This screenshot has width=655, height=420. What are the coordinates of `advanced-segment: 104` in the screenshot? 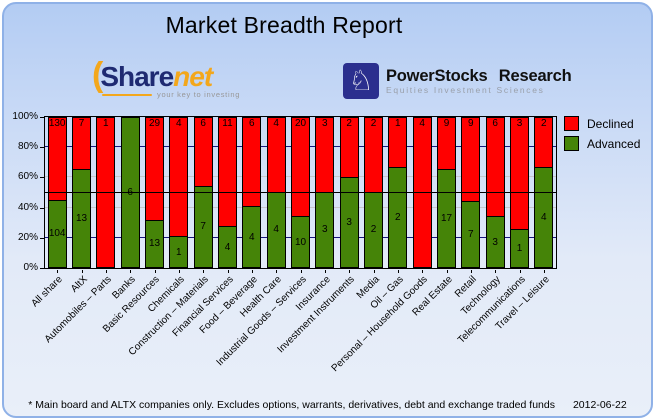 It's located at (57, 233).